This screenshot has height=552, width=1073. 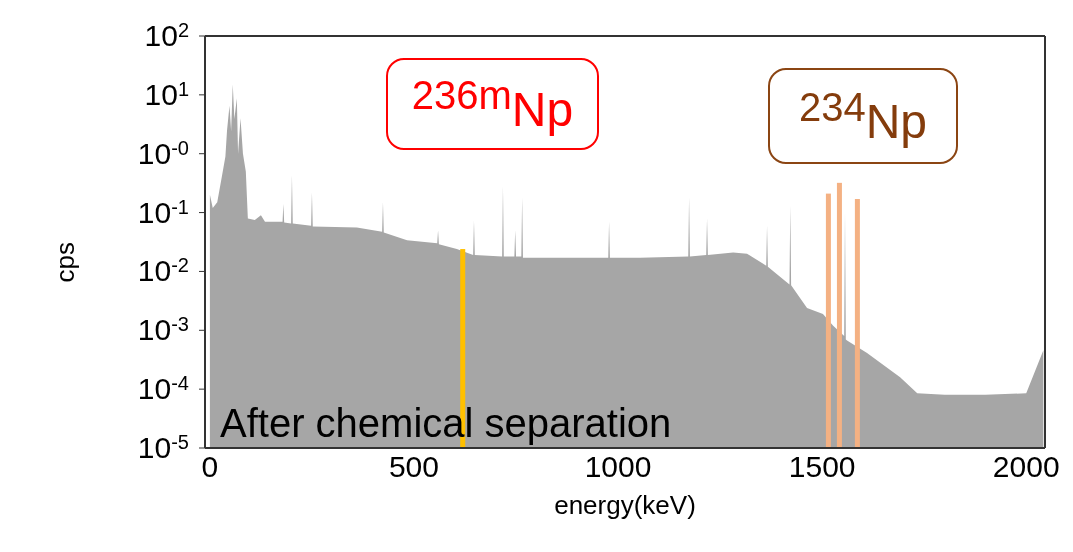 I want to click on x-tick-label: 1000, so click(x=618, y=467).